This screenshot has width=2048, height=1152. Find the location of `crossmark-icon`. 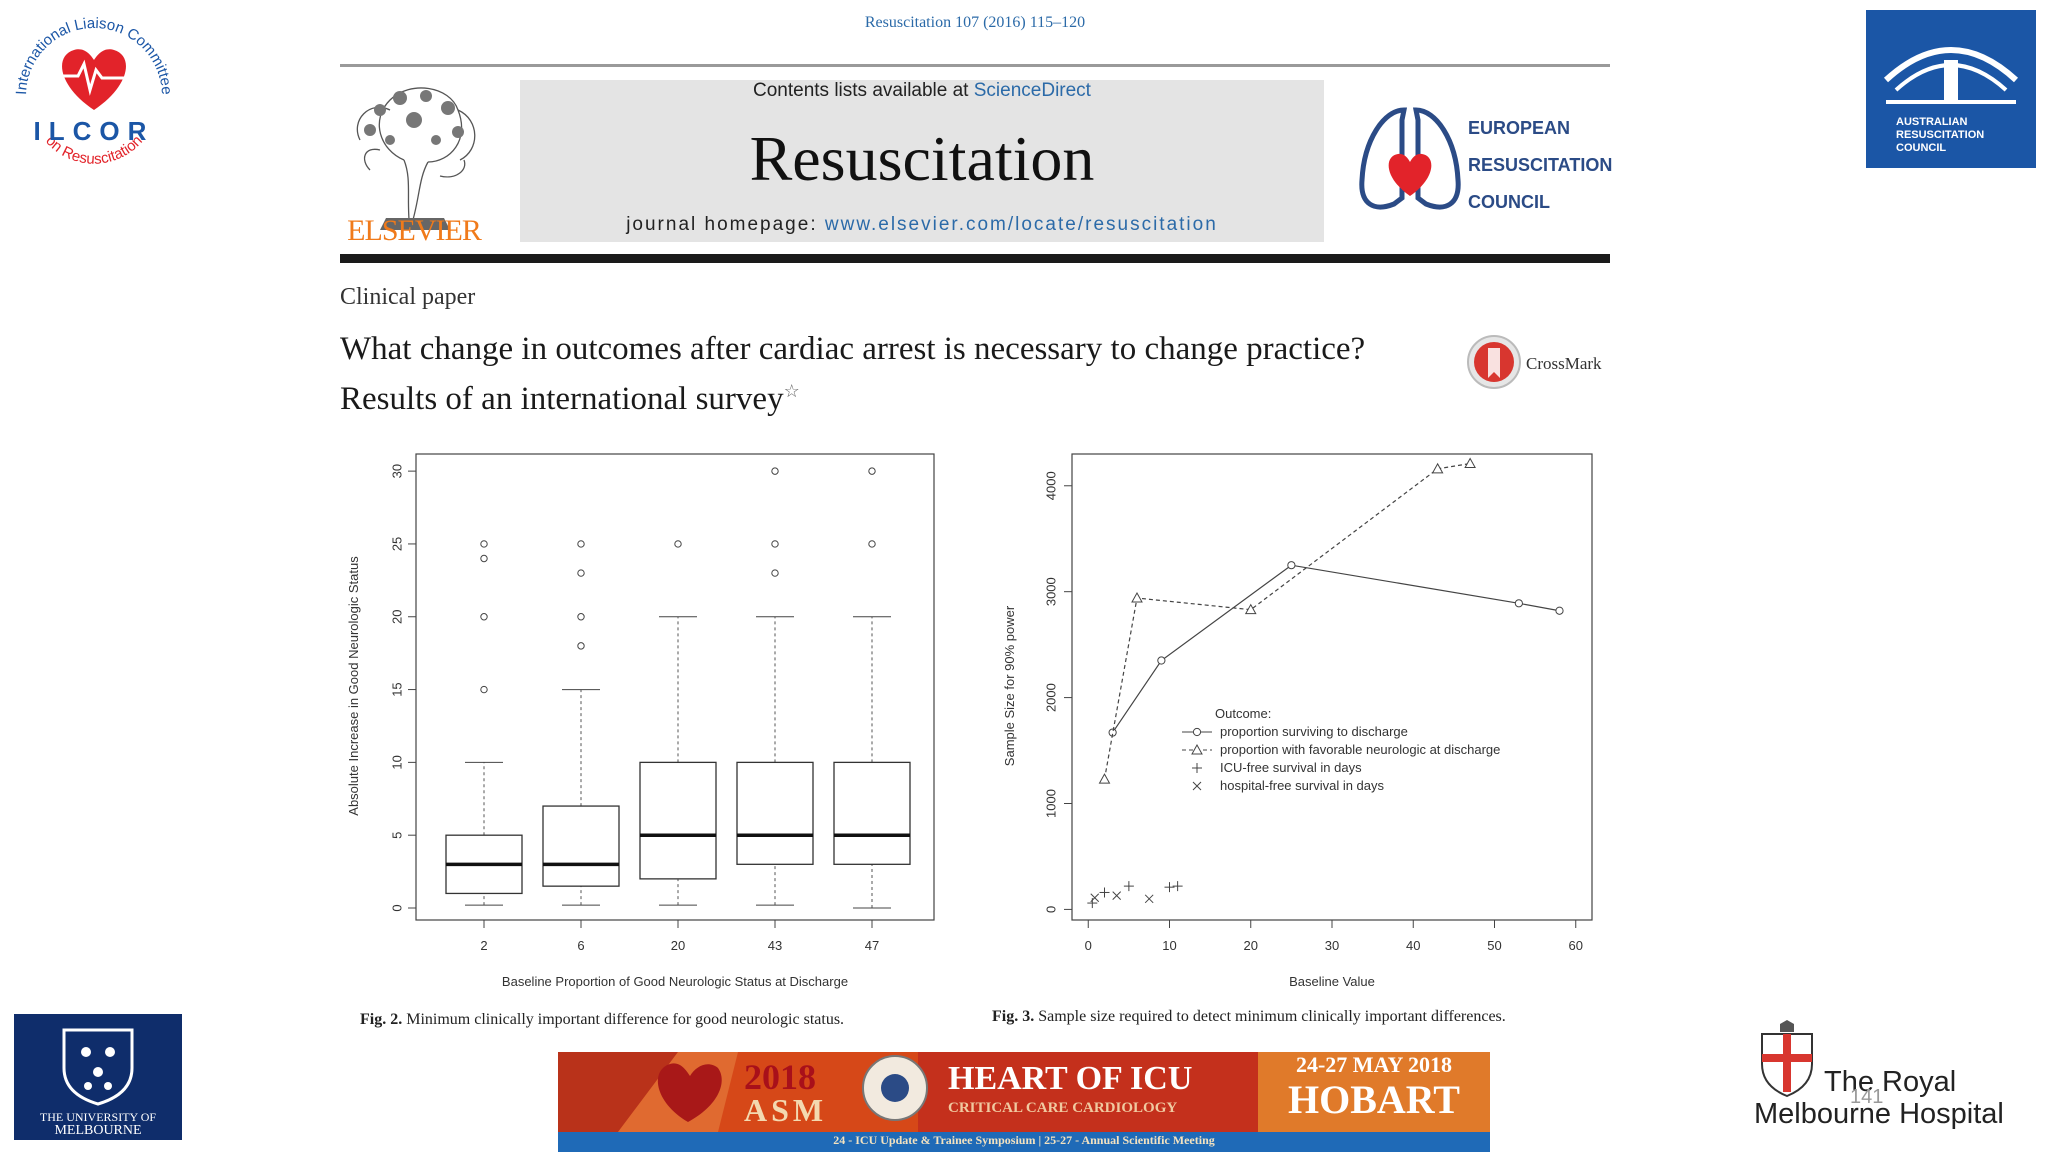

crossmark-icon is located at coordinates (1494, 362).